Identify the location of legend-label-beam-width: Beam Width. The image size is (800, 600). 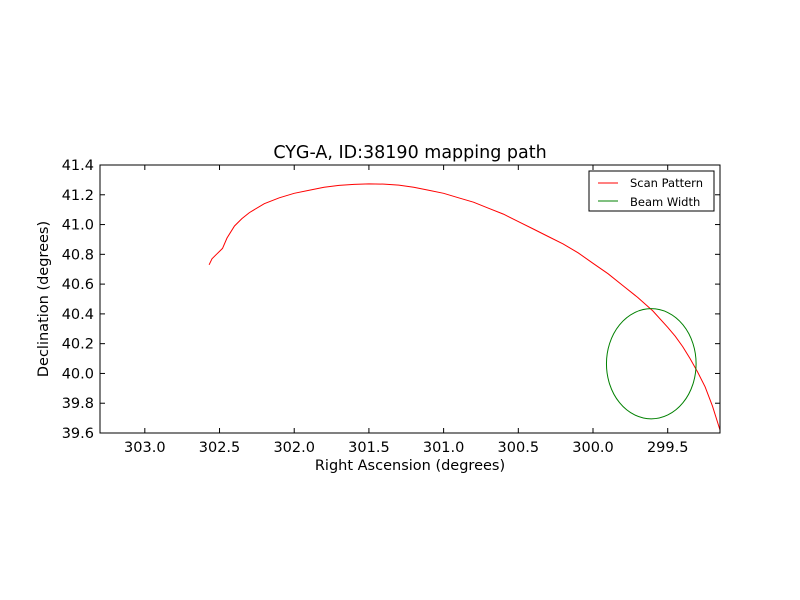
(665, 202).